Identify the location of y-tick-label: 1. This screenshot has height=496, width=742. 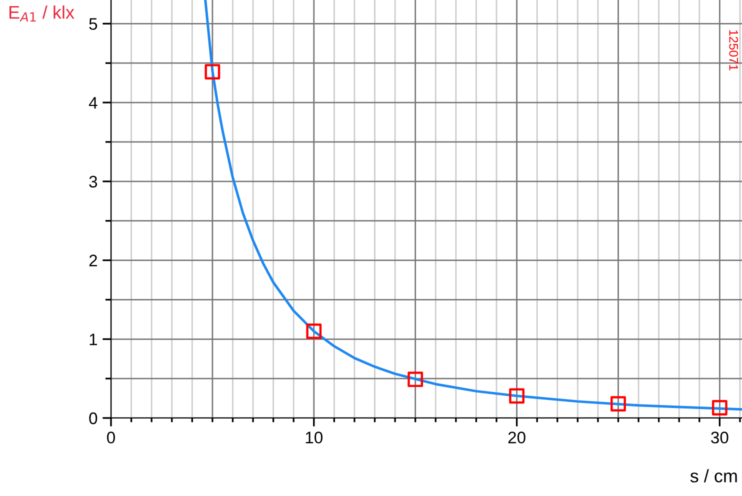
(93, 340).